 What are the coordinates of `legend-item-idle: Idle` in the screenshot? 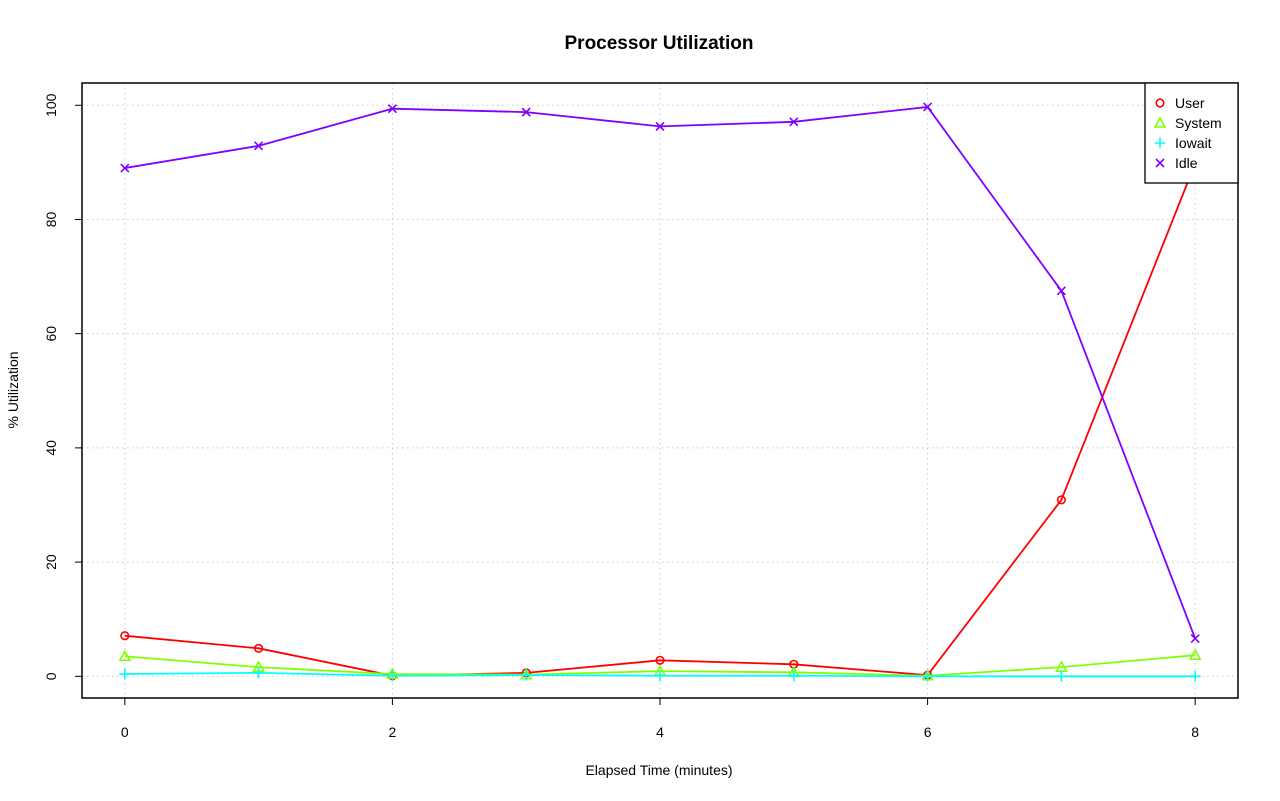 It's located at (1176, 163).